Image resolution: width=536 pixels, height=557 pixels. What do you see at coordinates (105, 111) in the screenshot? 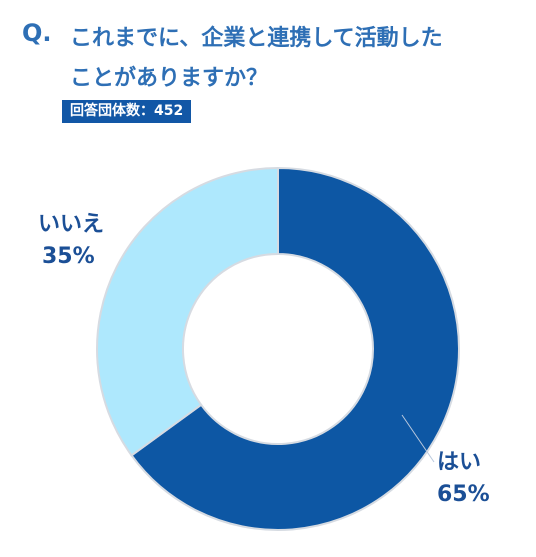
I see `badge-label: 回答団体数` at bounding box center [105, 111].